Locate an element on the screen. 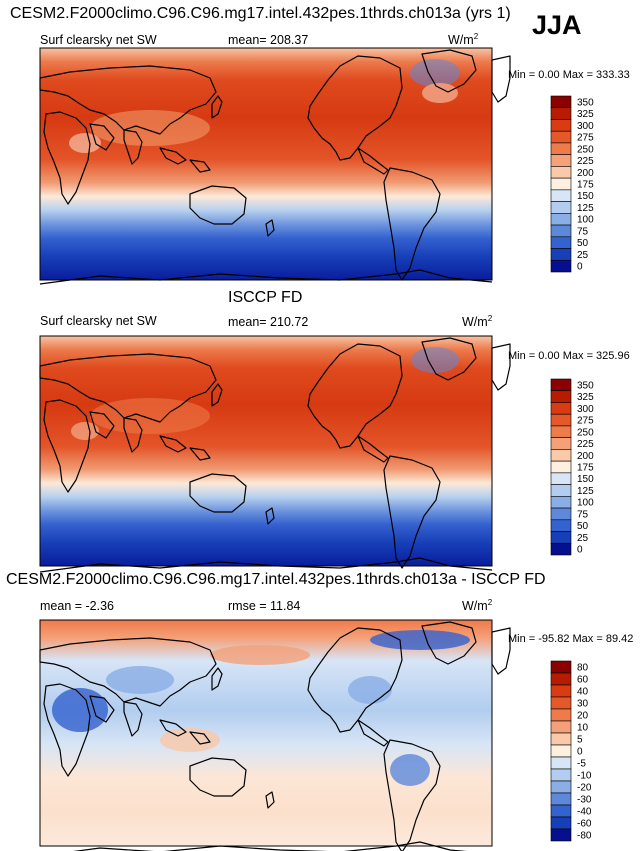  colorbar-tick-label: 80 is located at coordinates (583, 668).